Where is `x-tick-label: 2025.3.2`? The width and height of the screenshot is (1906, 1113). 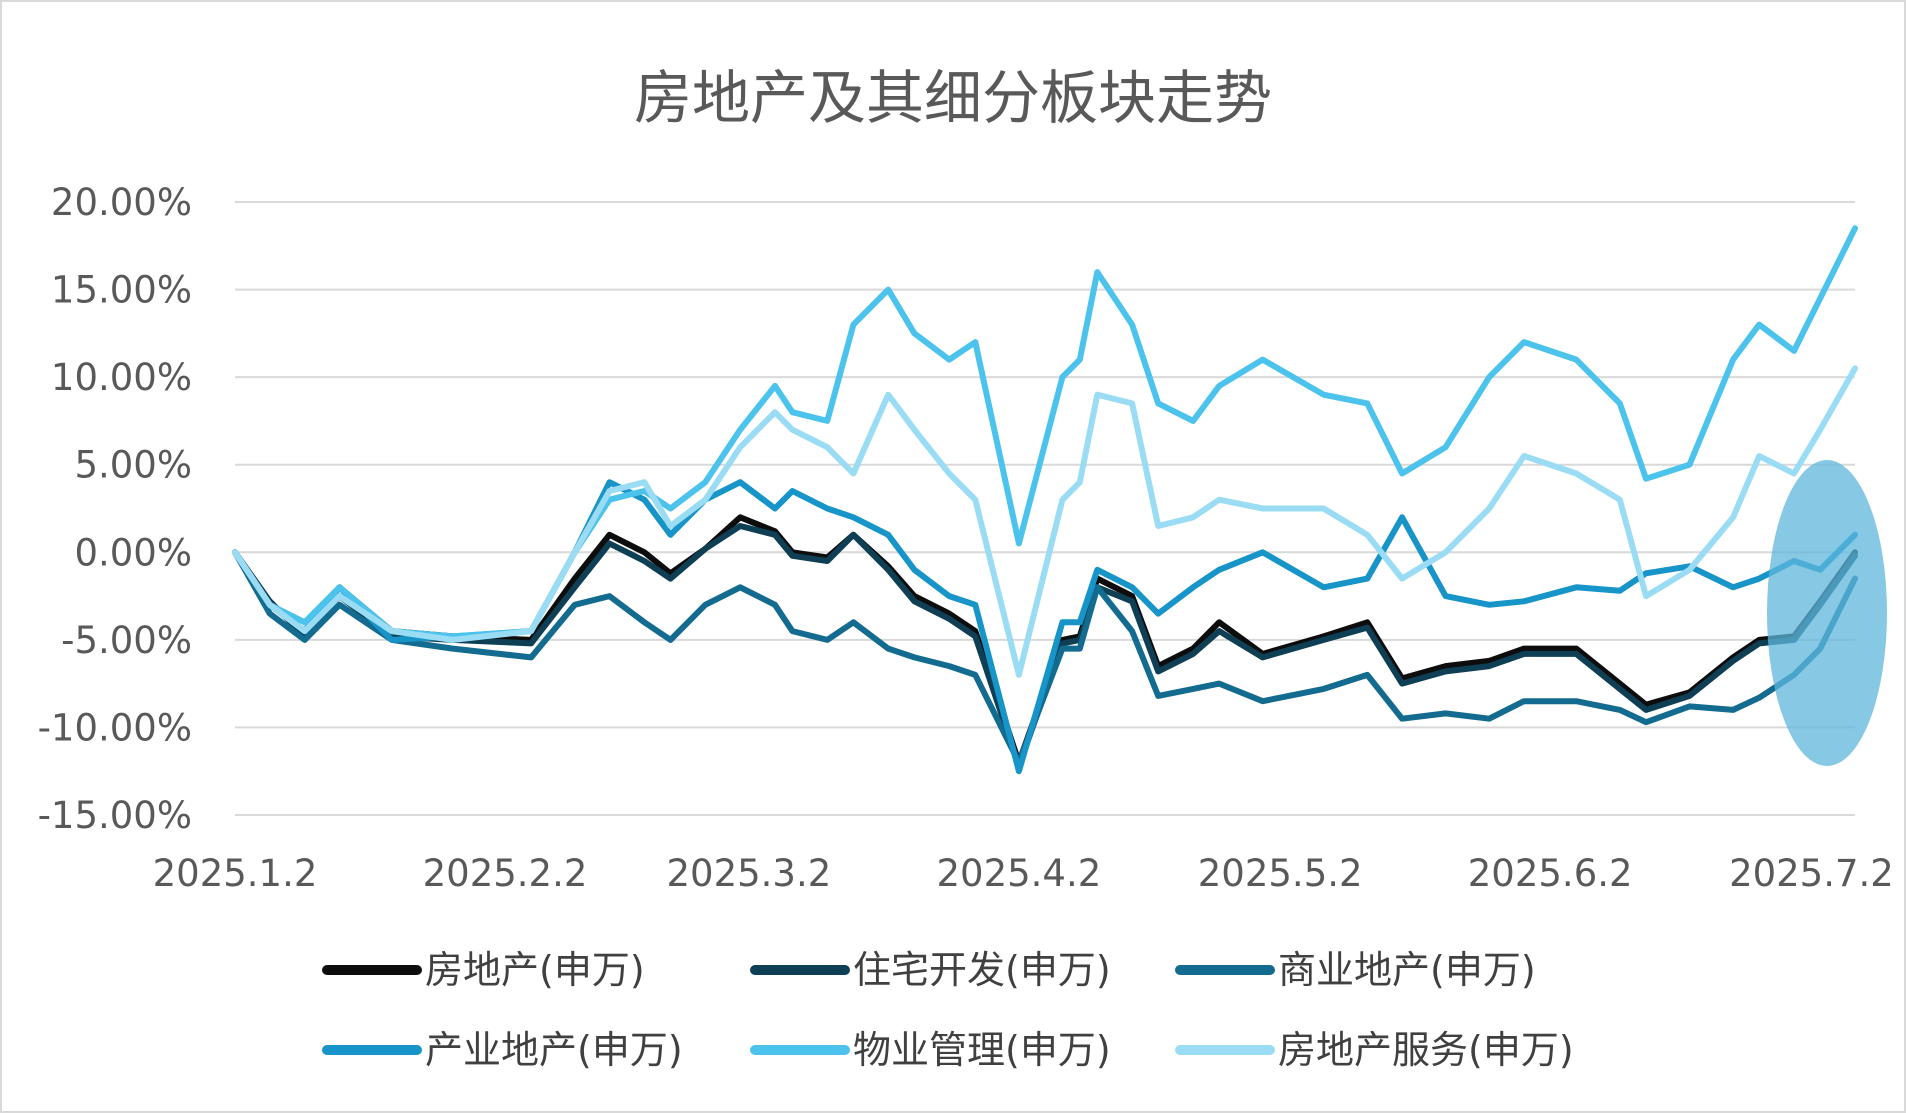
x-tick-label: 2025.3.2 is located at coordinates (748, 873).